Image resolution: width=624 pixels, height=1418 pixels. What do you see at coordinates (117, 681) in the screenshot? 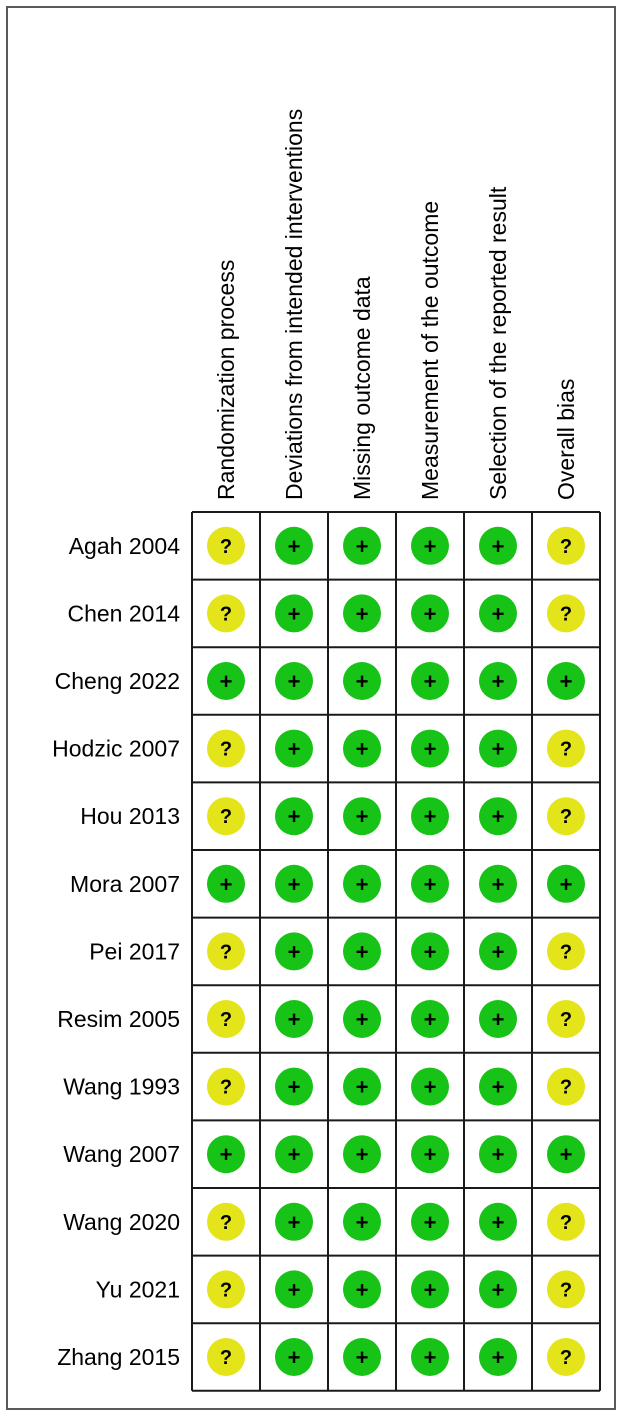
I see `study-label: Cheng 2022` at bounding box center [117, 681].